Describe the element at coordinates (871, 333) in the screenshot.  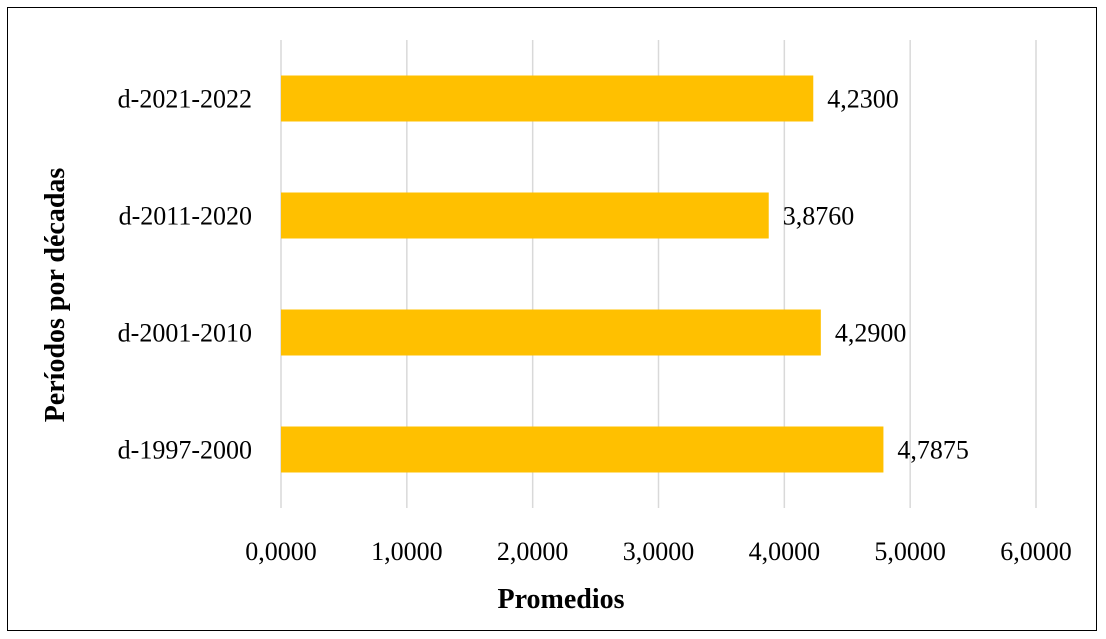
I see `data-label: 4,2900` at that location.